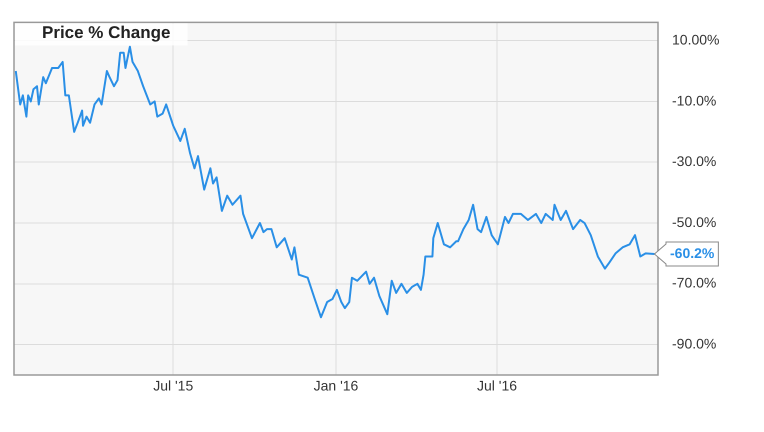 Image resolution: width=764 pixels, height=432 pixels. What do you see at coordinates (694, 100) in the screenshot?
I see `y-tick-label: -10.0%` at bounding box center [694, 100].